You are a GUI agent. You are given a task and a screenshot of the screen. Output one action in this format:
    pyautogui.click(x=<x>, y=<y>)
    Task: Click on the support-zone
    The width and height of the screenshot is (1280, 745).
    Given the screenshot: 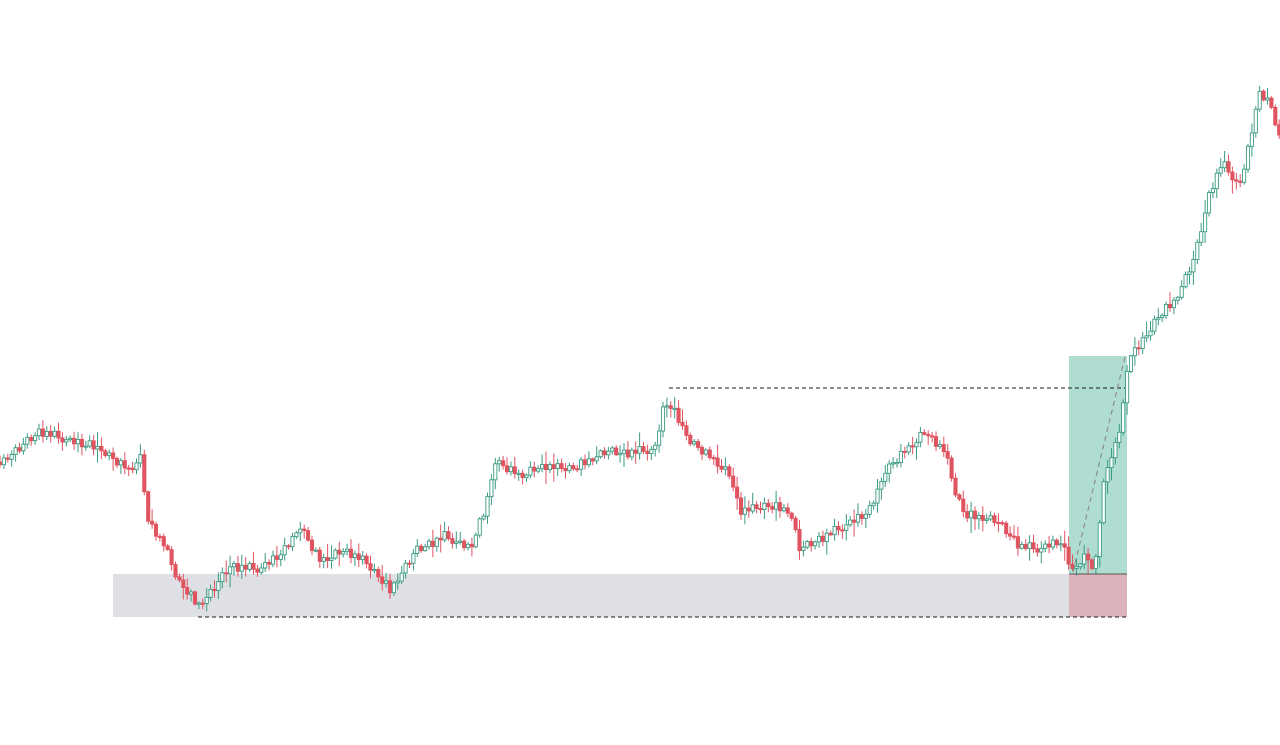 What is the action you would take?
    pyautogui.click(x=620, y=595)
    